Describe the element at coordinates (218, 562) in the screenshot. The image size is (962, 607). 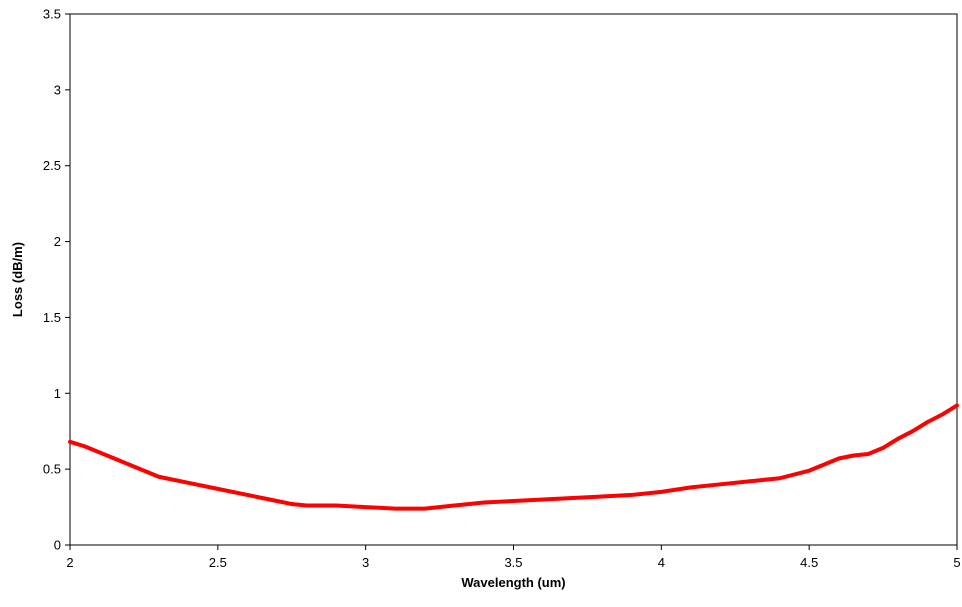
I see `x-tick-label: 2.5` at that location.